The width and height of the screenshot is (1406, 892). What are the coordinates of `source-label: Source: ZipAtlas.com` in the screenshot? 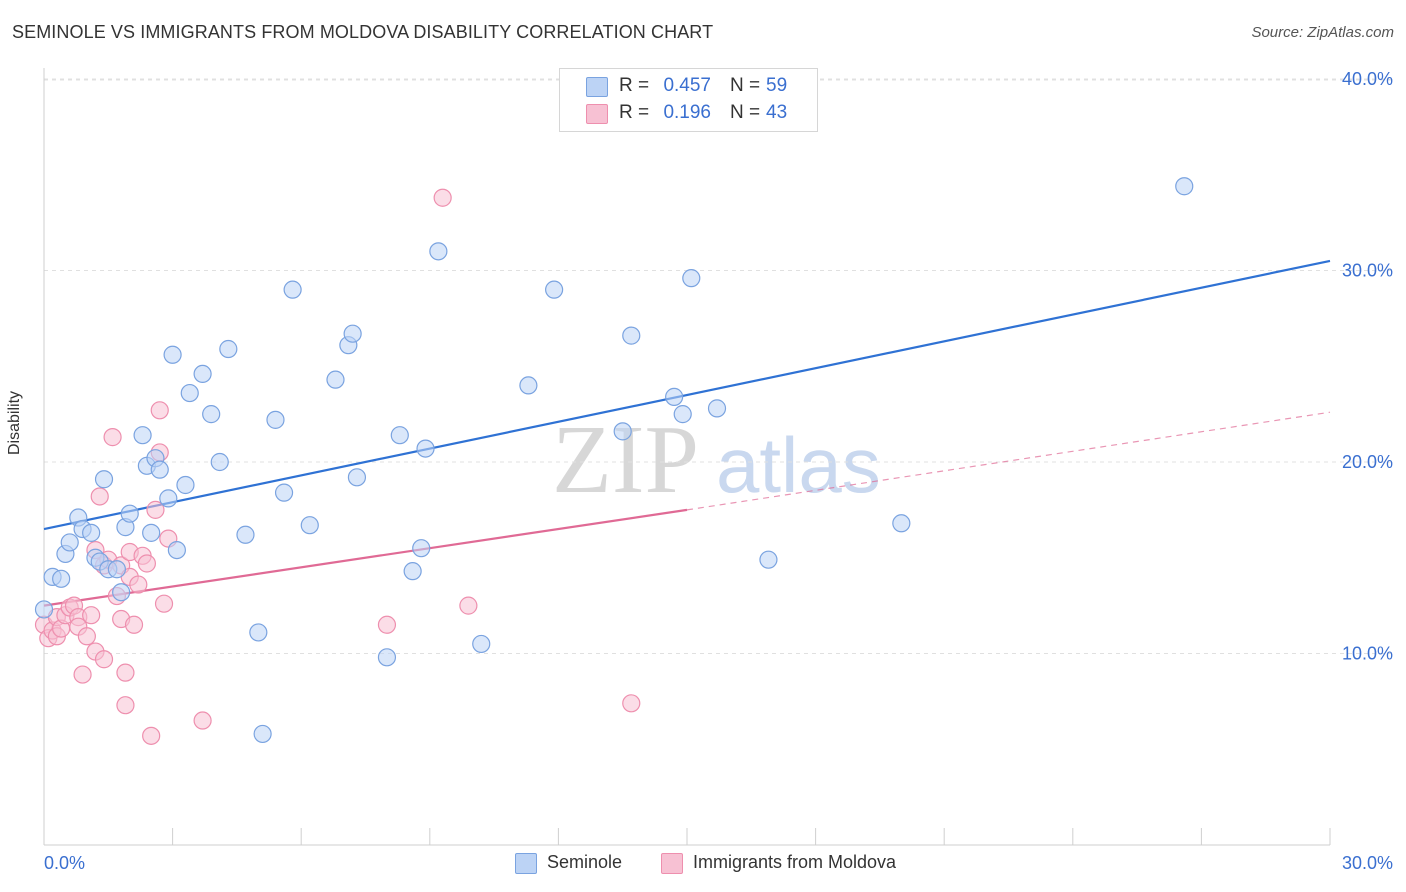 It's located at (1322, 32).